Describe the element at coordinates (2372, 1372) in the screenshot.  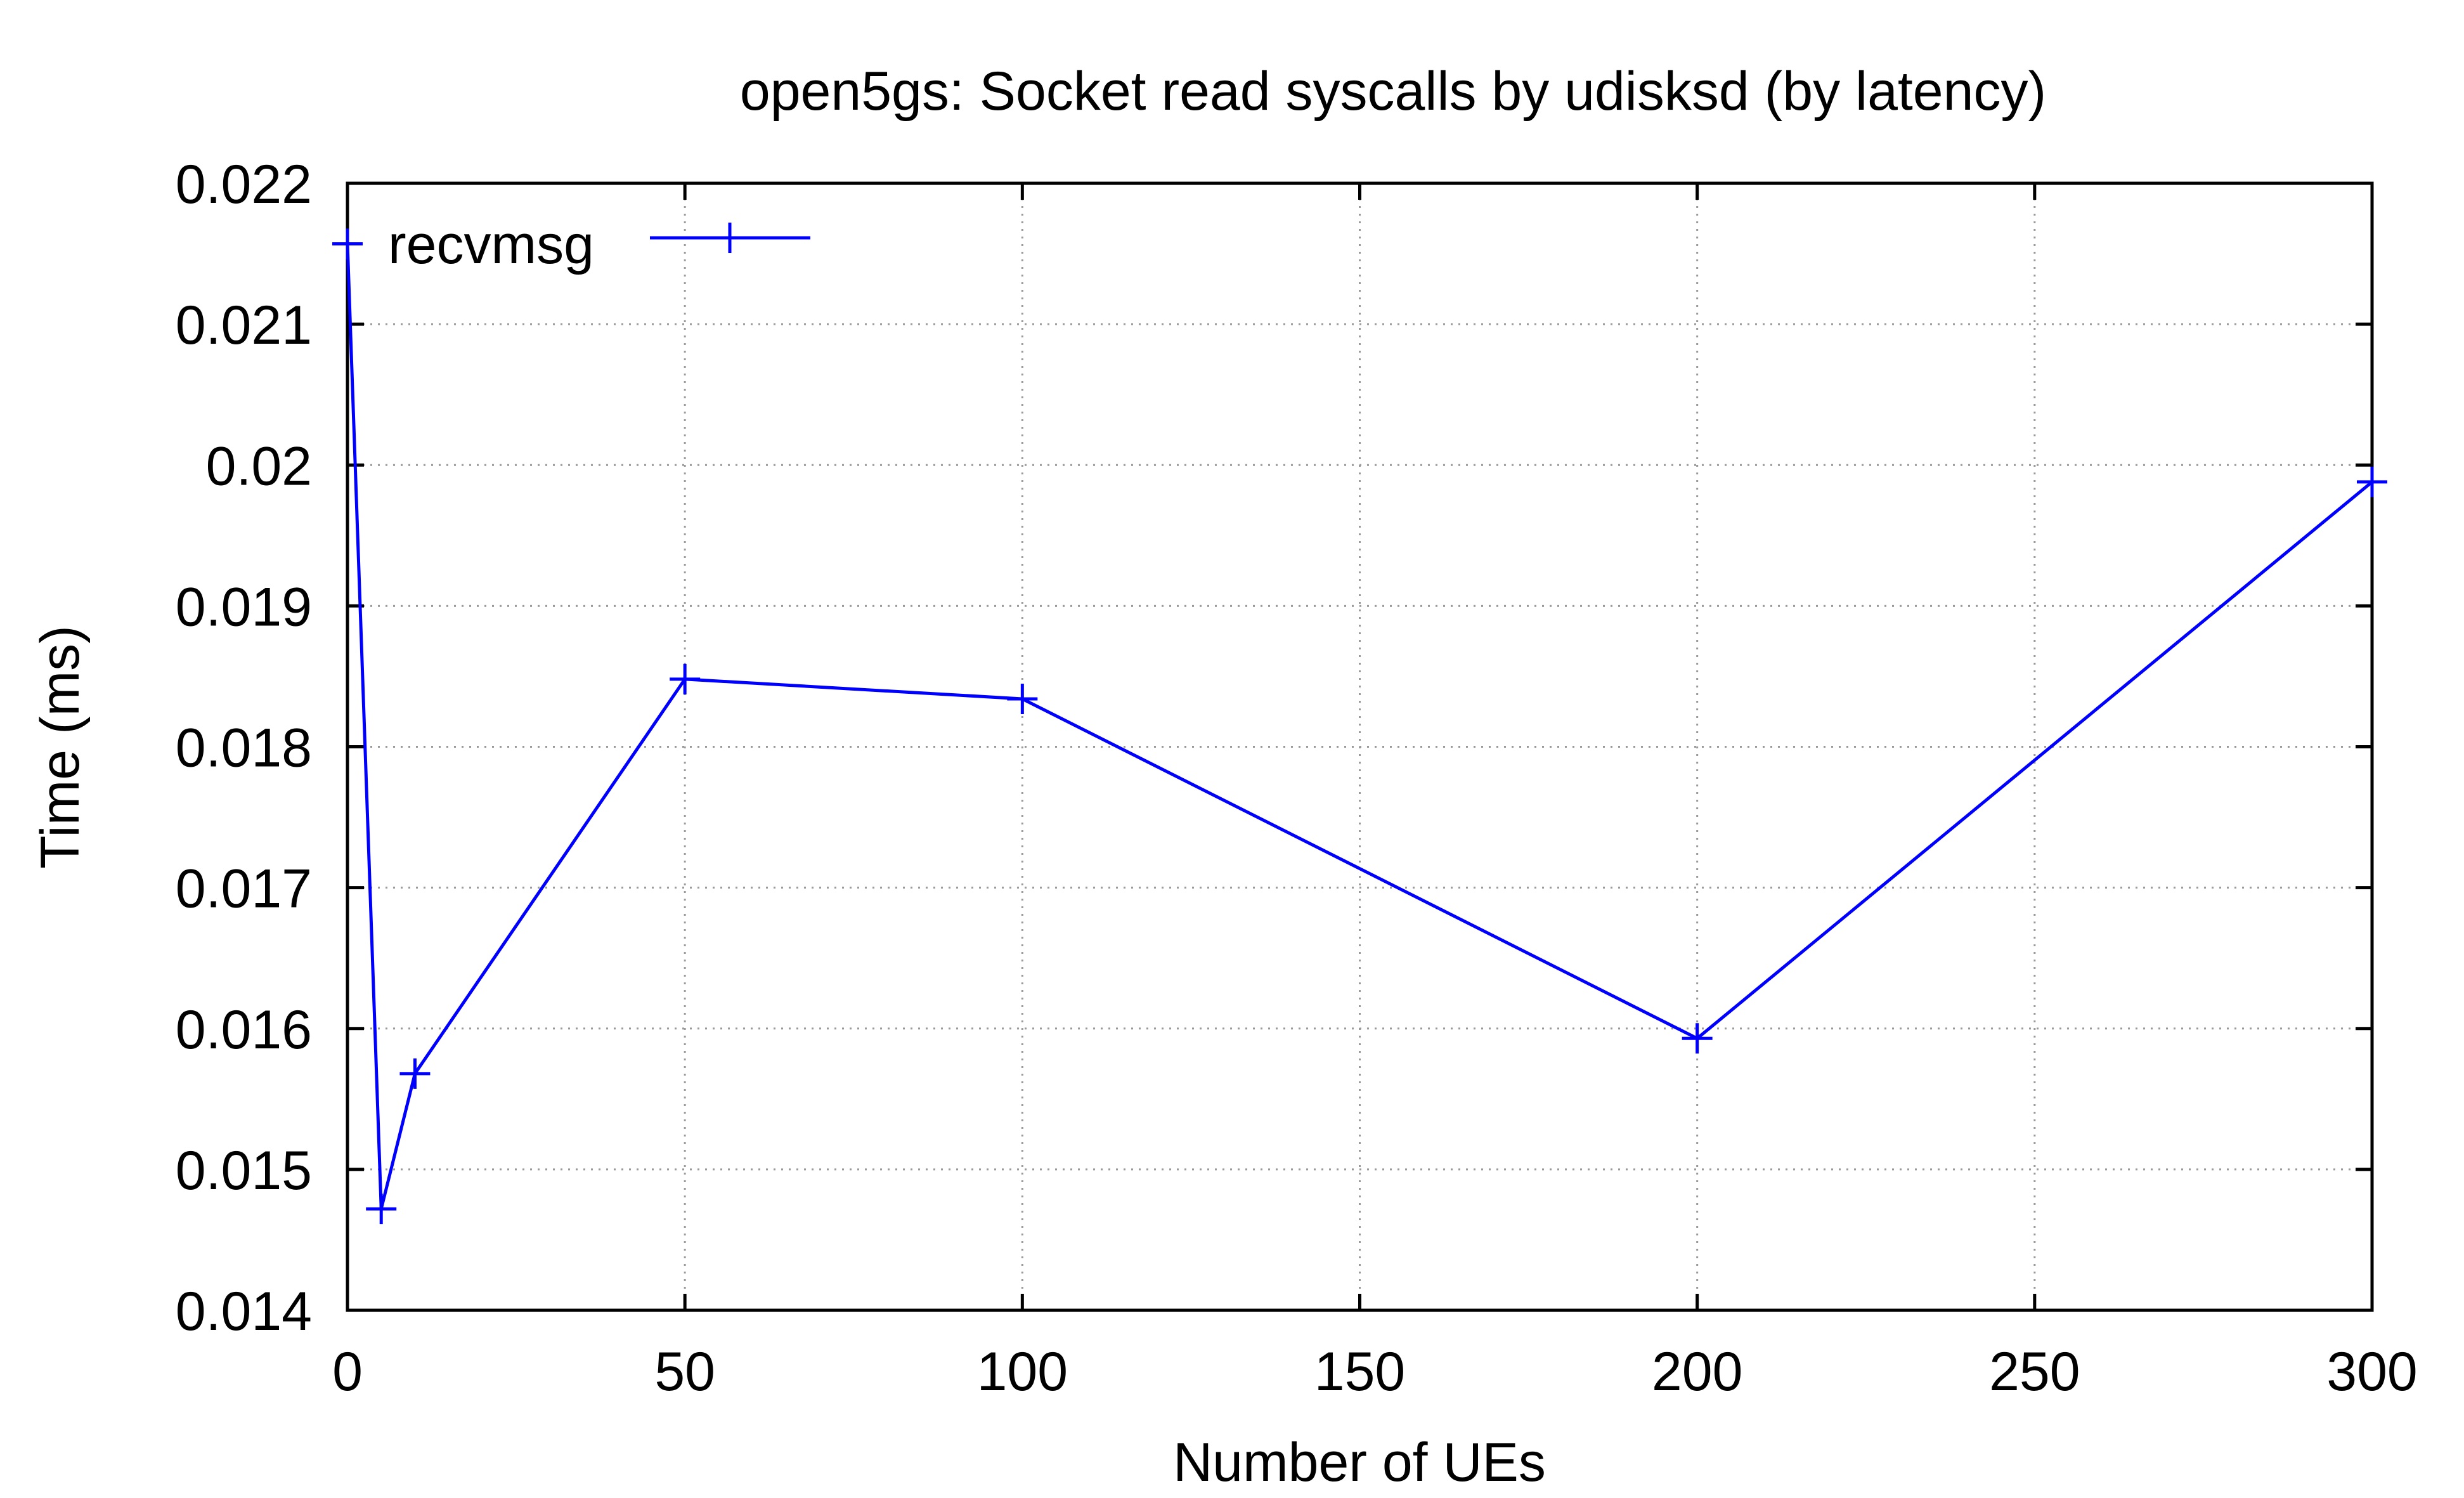
I see `x-tick-label: 300` at that location.